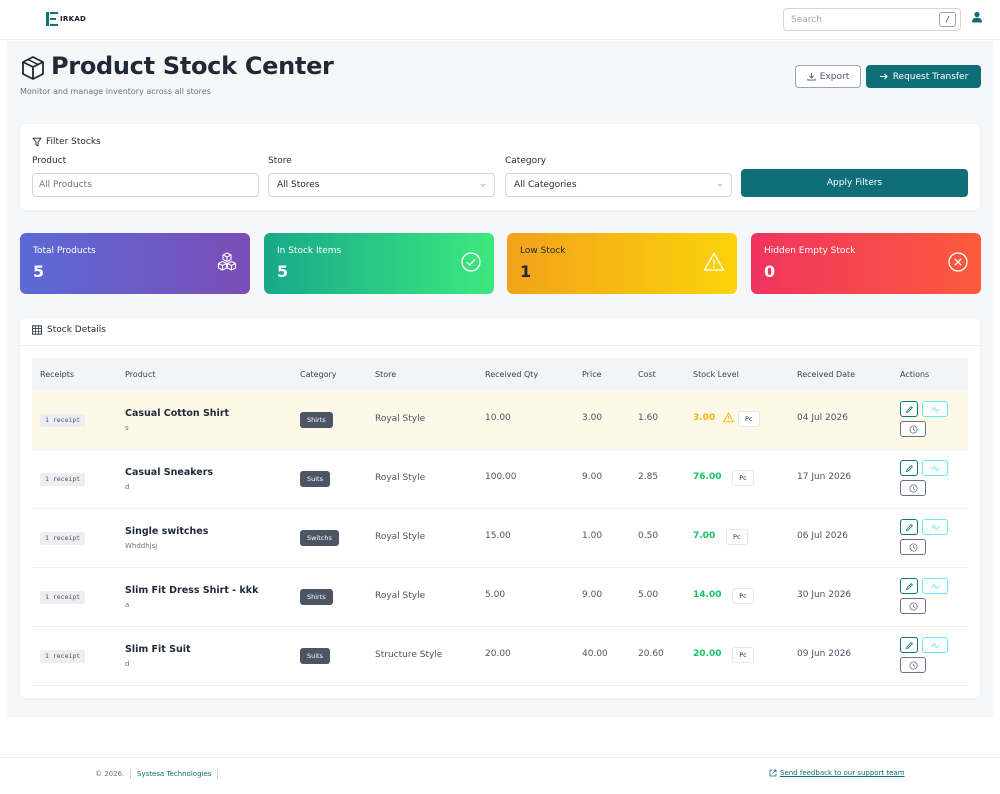  I want to click on column-header-stock-level: Stock Level, so click(716, 374).